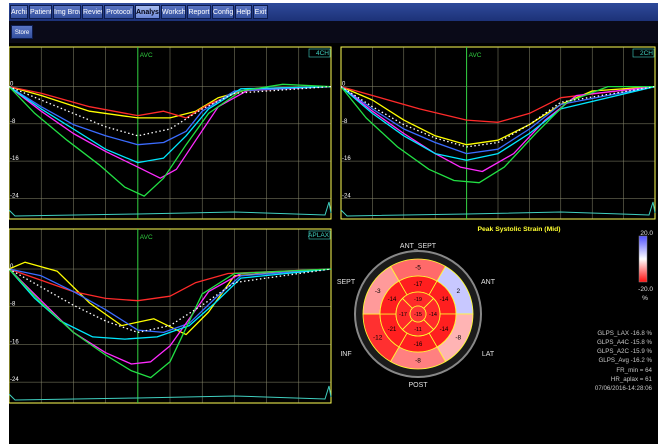 This screenshot has width=663, height=445. Describe the element at coordinates (458, 291) in the screenshot. I see `basal-segment-value: 2` at that location.